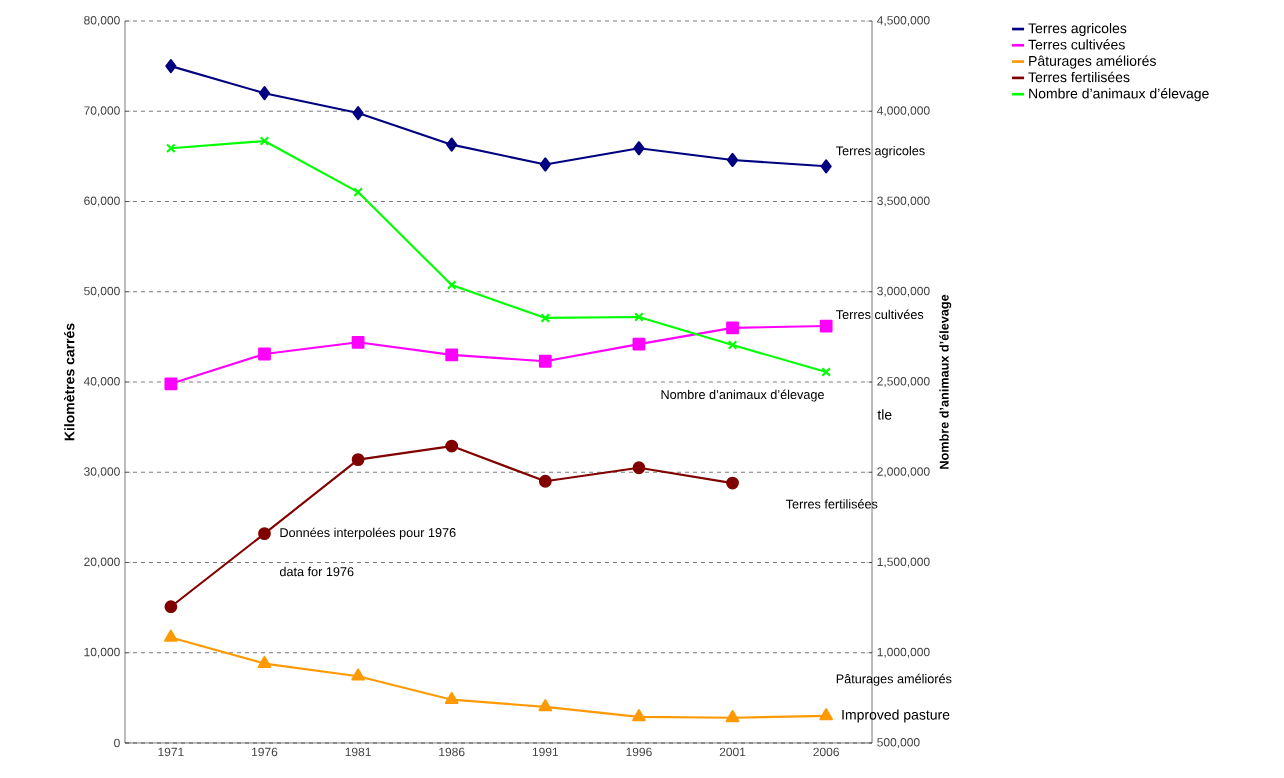 This screenshot has height=778, width=1284. I want to click on annotation: Improved pasture, so click(896, 716).